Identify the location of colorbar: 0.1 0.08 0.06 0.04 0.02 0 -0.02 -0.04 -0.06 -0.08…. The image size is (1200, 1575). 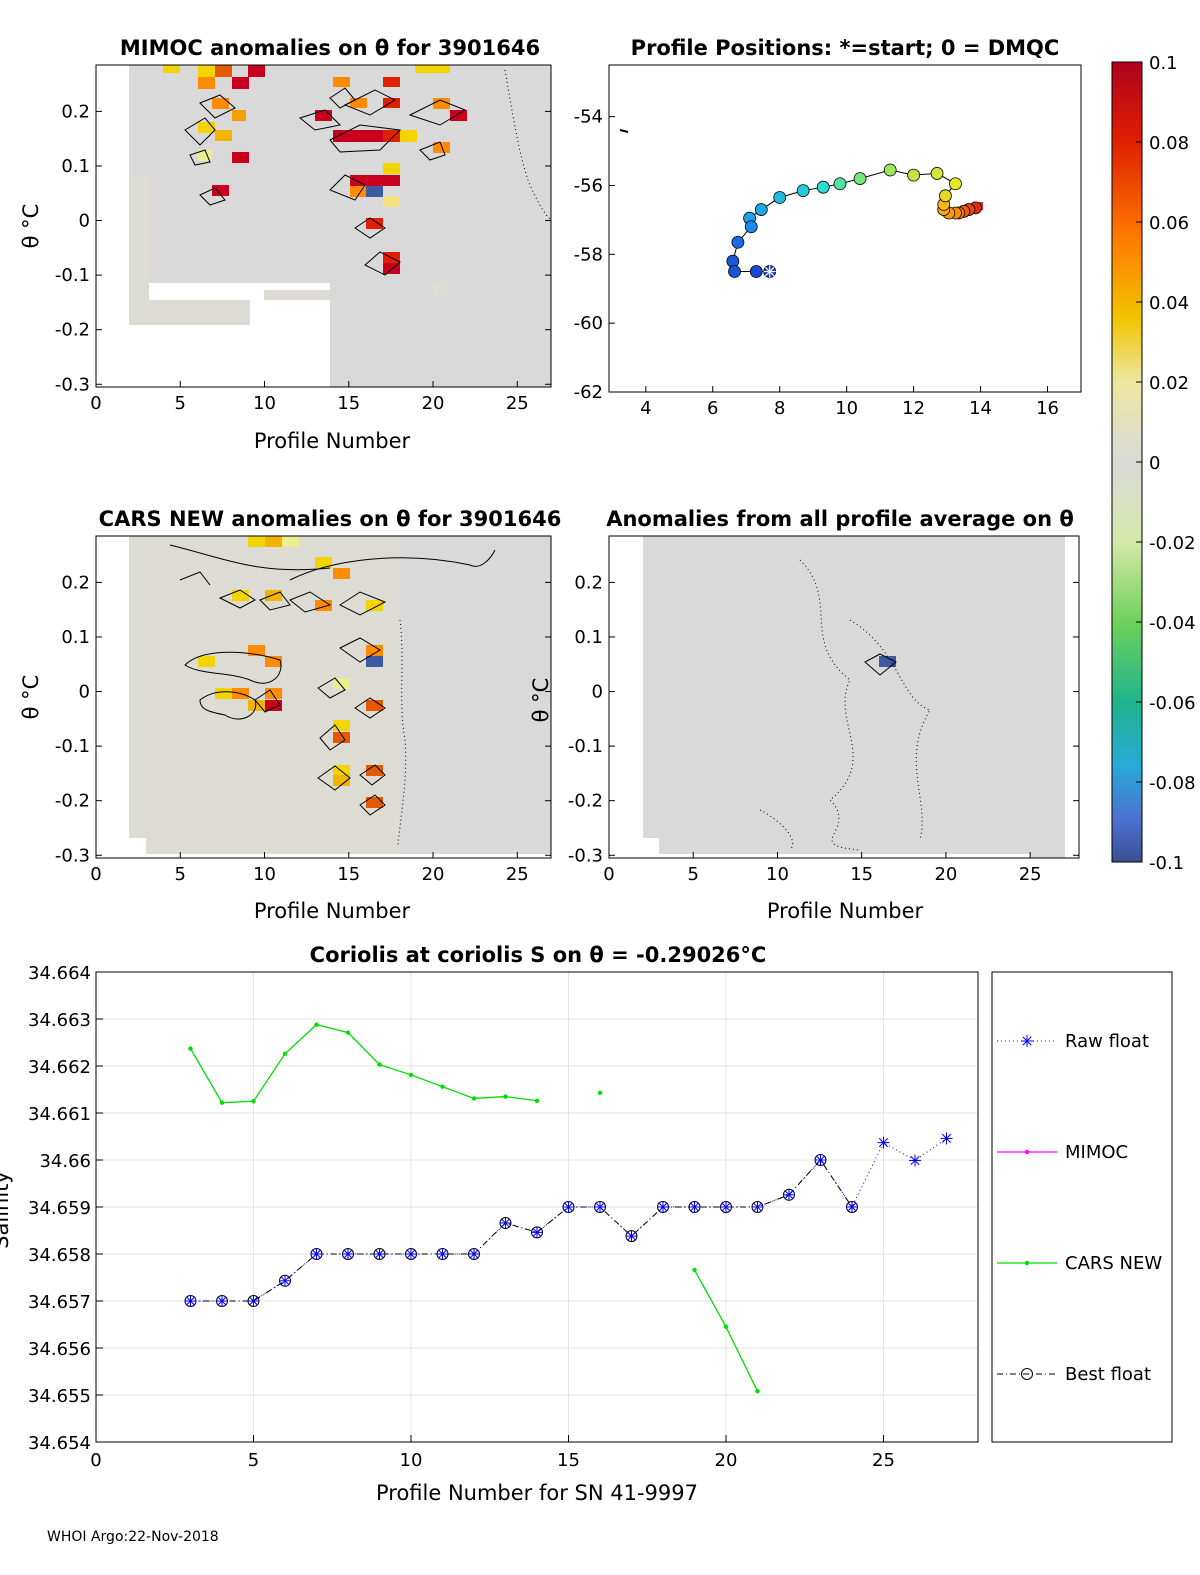
(1153, 463).